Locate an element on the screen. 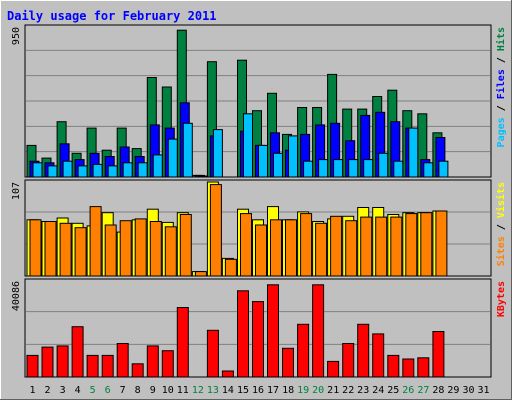 This screenshot has height=400, width=512. x-tick-label: 22 is located at coordinates (348, 390).